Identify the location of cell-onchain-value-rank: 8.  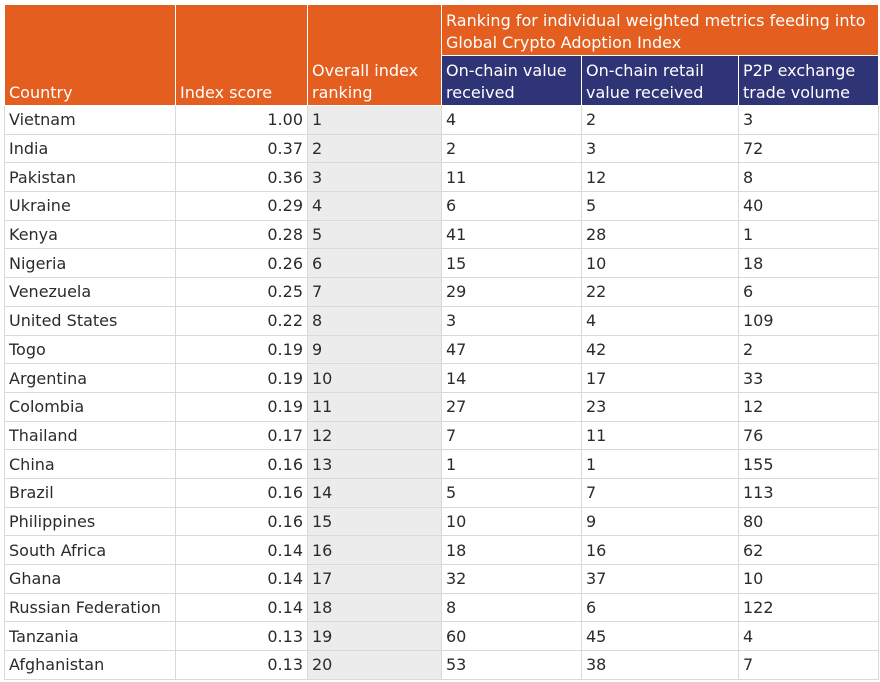
(511, 607).